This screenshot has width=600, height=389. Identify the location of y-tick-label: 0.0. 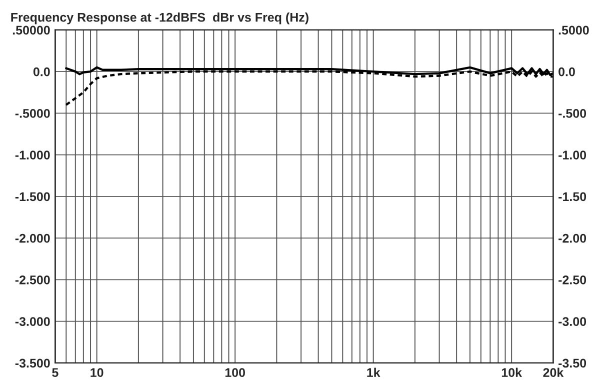
(41, 71).